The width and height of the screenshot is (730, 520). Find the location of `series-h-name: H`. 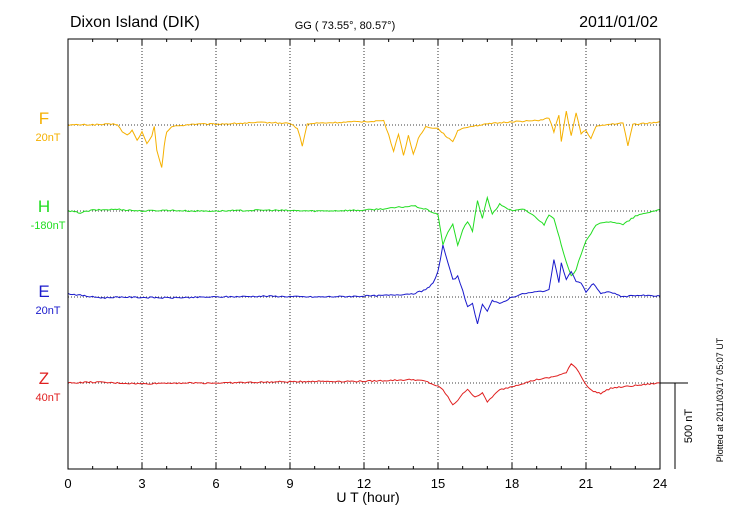

series-h-name: H is located at coordinates (44, 206).